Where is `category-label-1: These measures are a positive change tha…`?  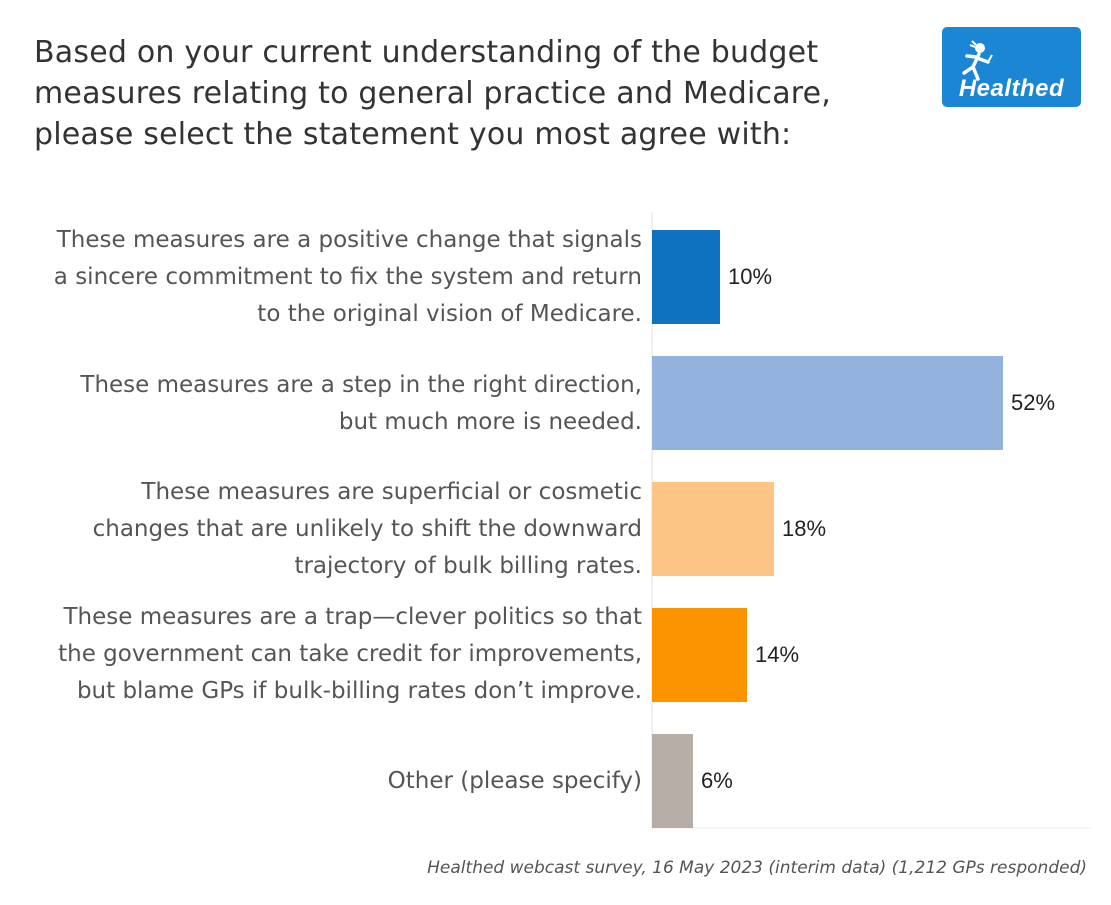 category-label-1: These measures are a positive change tha… is located at coordinates (347, 277).